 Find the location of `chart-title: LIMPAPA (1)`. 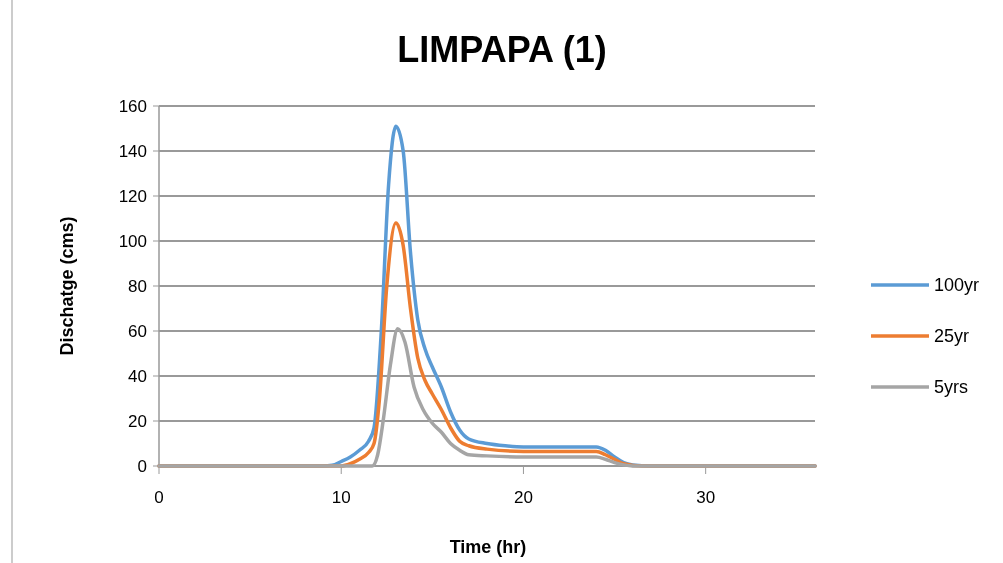

chart-title: LIMPAPA (1) is located at coordinates (502, 49).